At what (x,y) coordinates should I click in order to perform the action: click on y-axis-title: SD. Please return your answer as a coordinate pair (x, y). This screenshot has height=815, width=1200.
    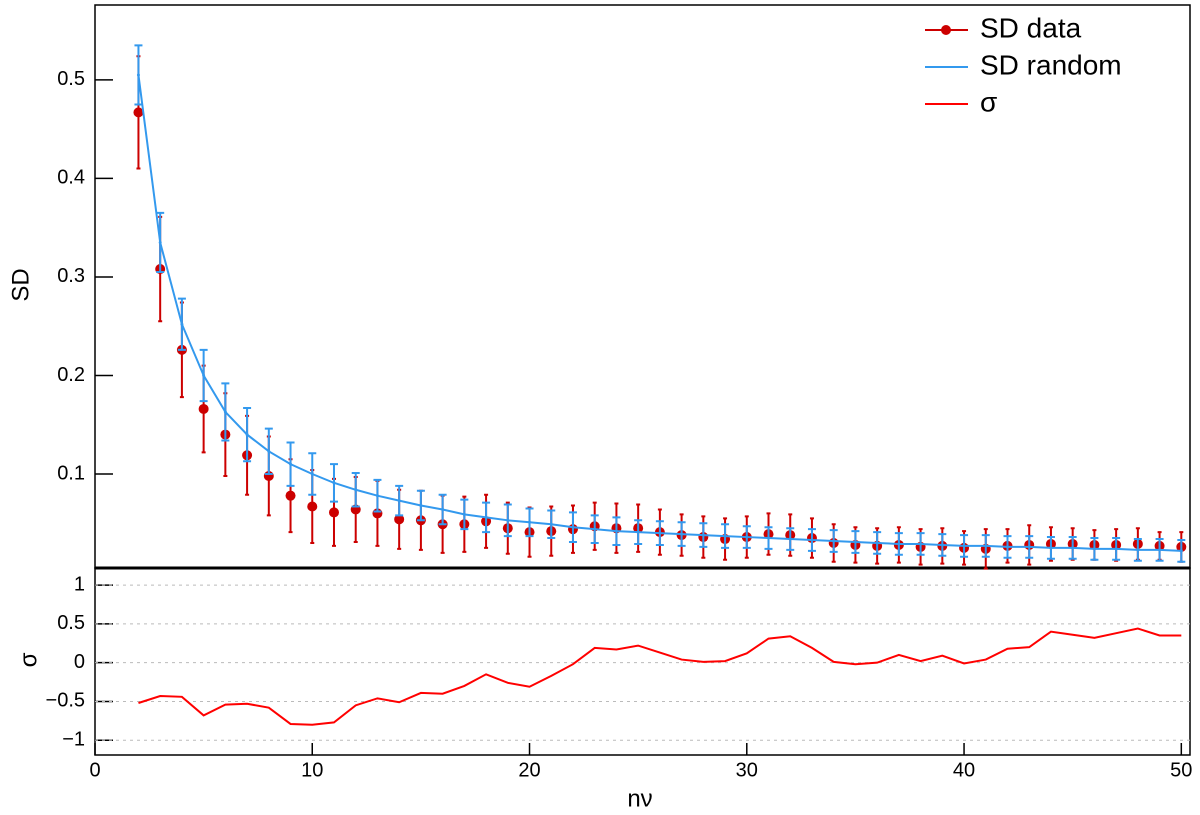
    Looking at the image, I should click on (20, 284).